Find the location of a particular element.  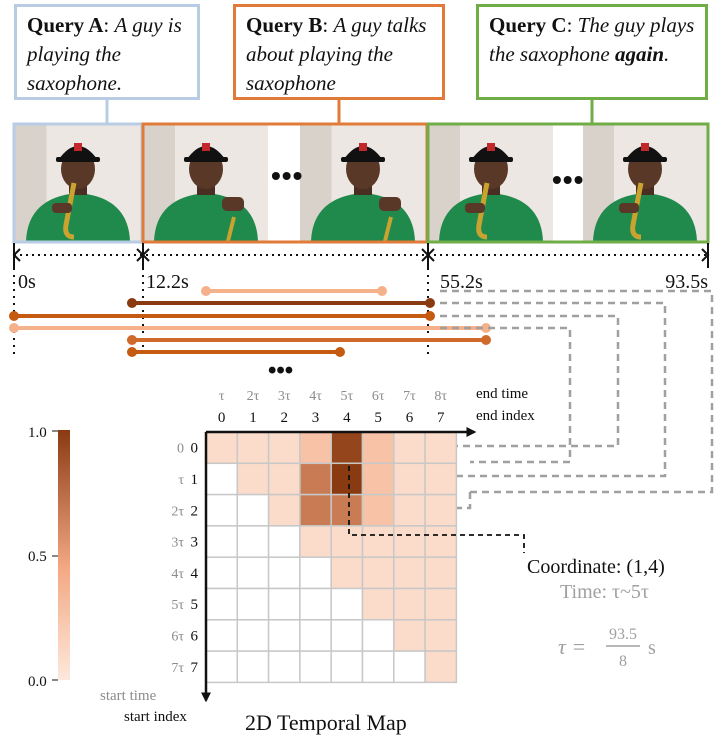

start-index-tick: 5 is located at coordinates (195, 605).